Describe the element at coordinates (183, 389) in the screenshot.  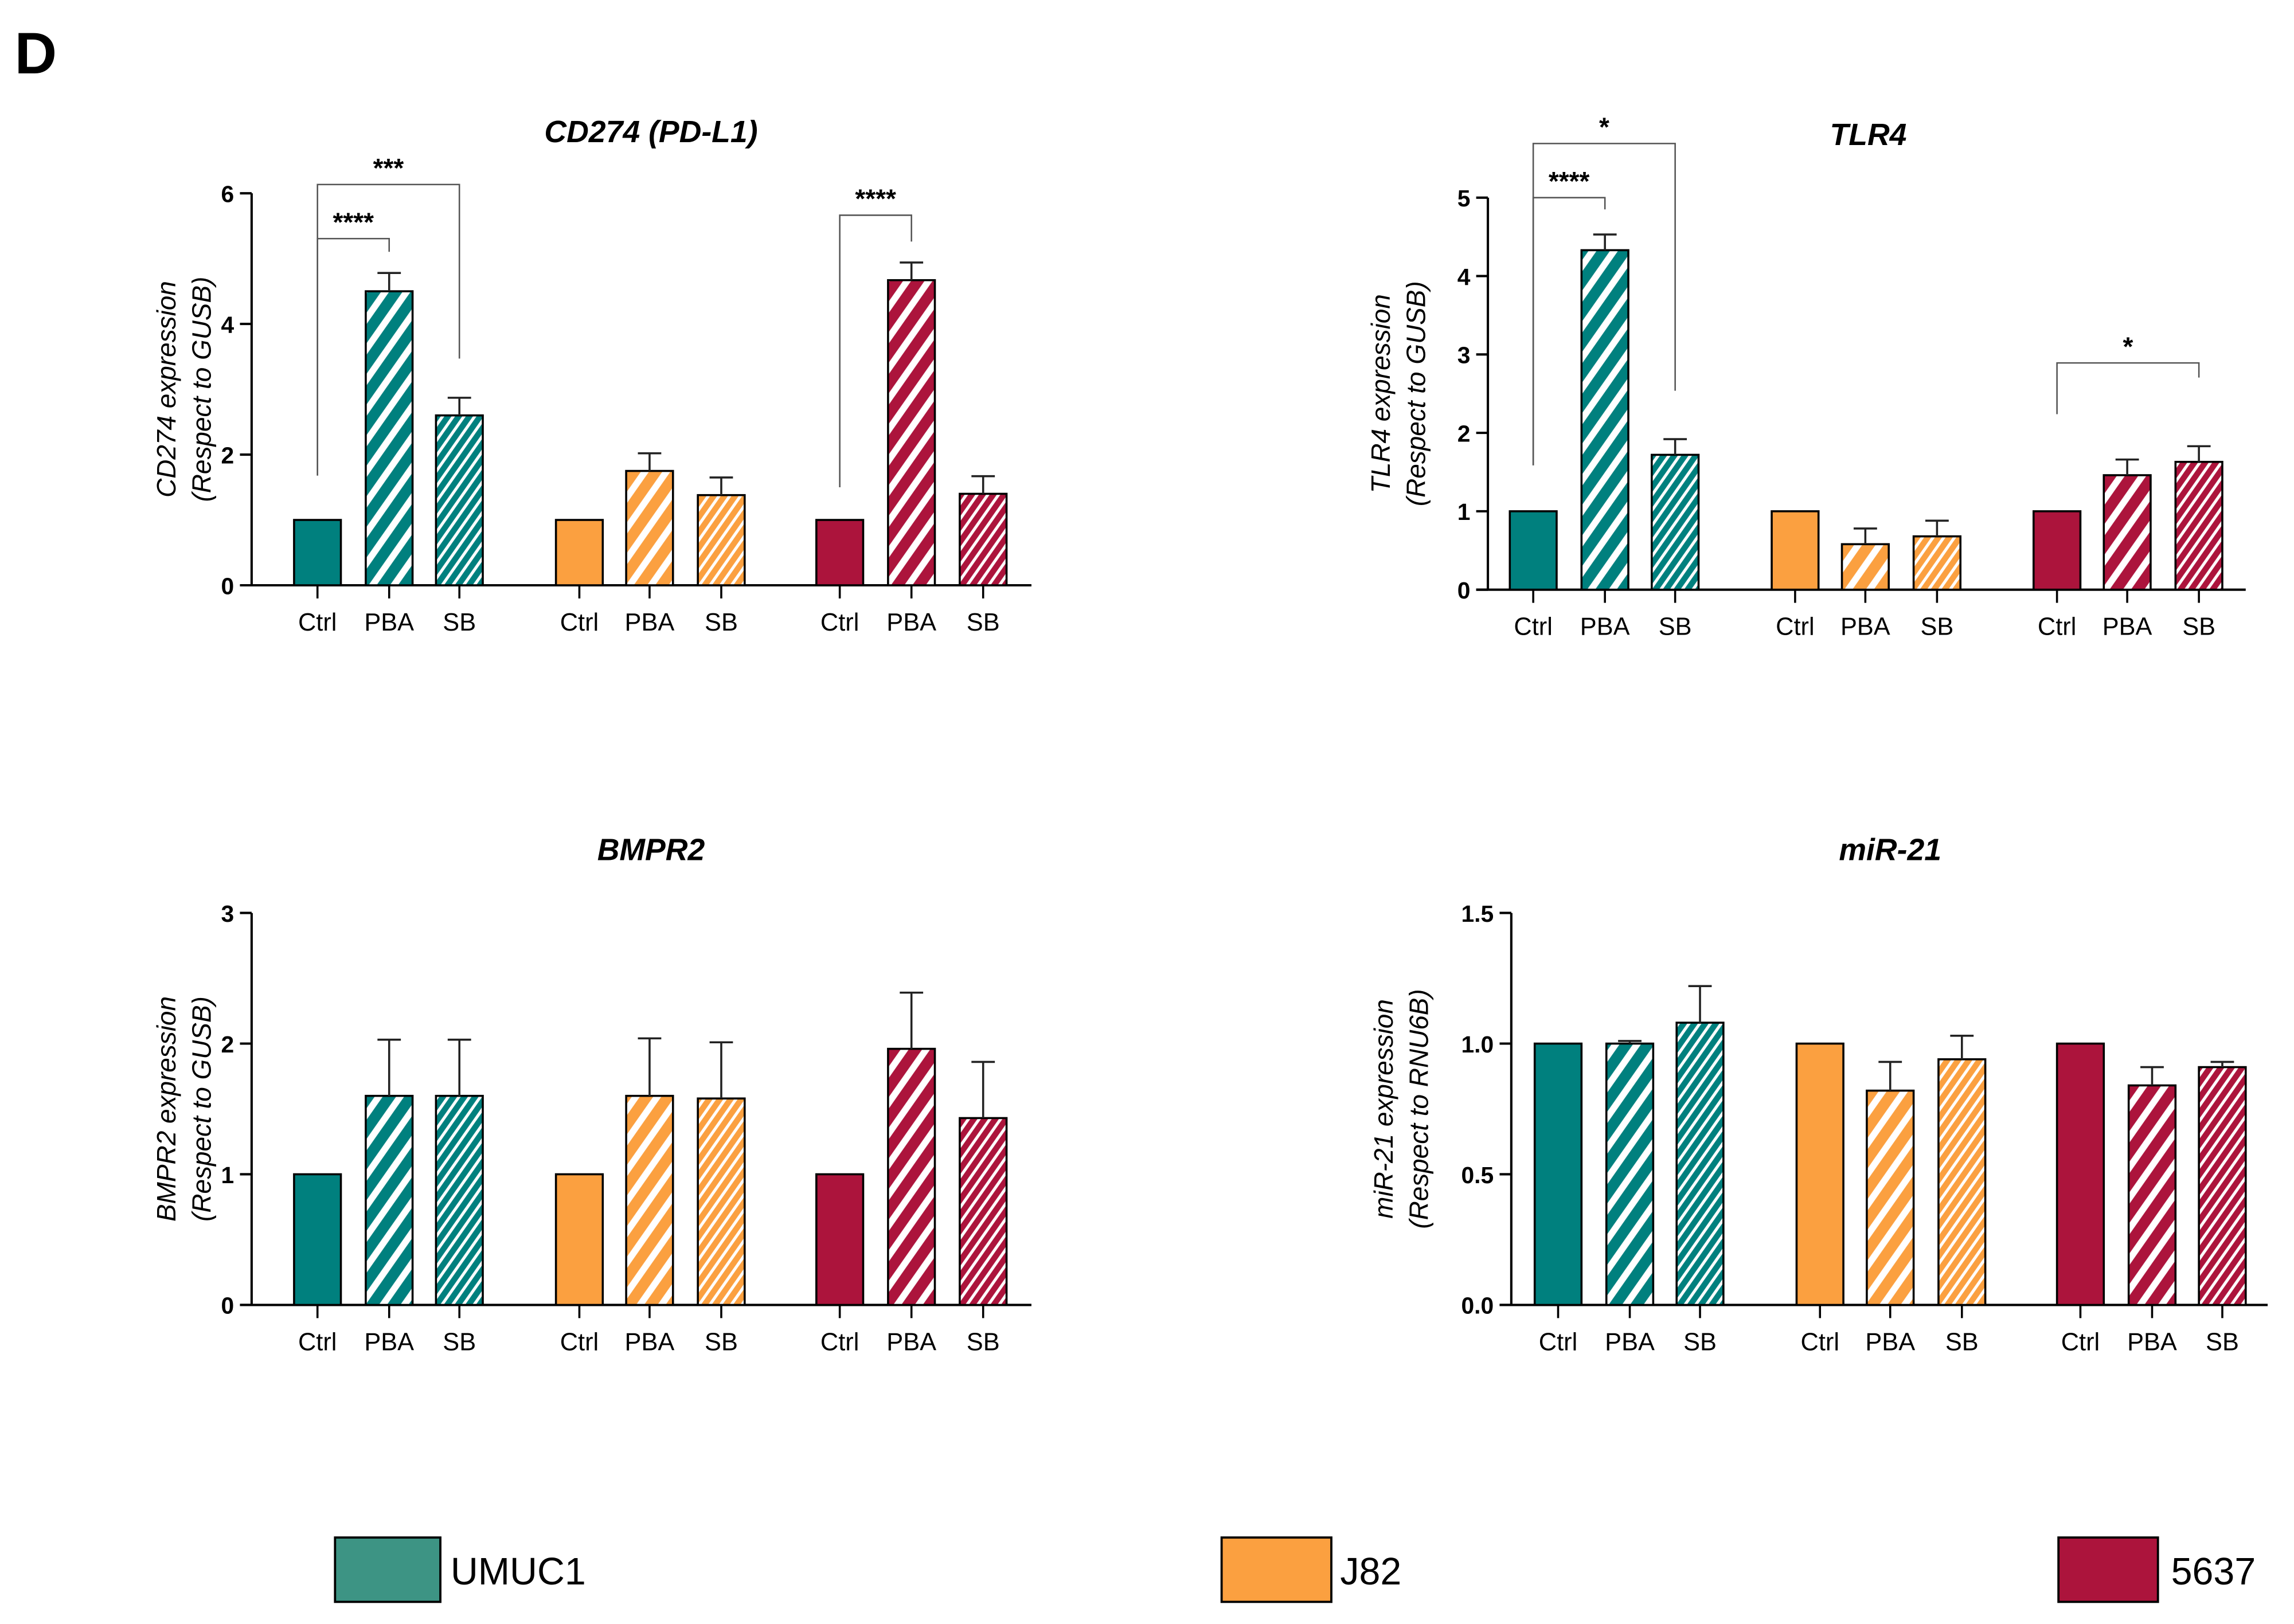
I see `y-axis-label: CD274 expression (Respect to GUSB)` at that location.